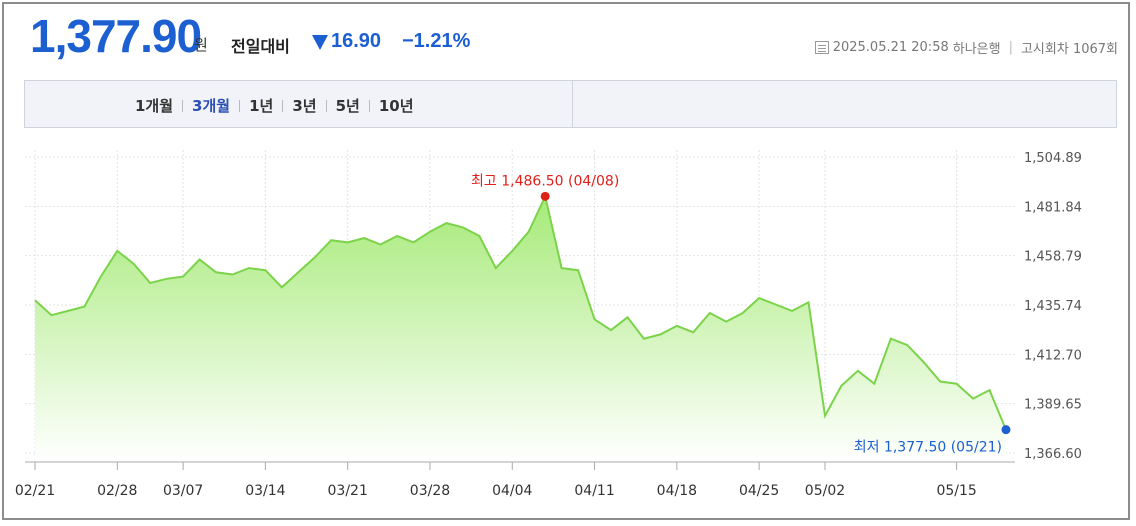 This screenshot has height=526, width=1136. Describe the element at coordinates (545, 196) in the screenshot. I see `max-point` at that location.